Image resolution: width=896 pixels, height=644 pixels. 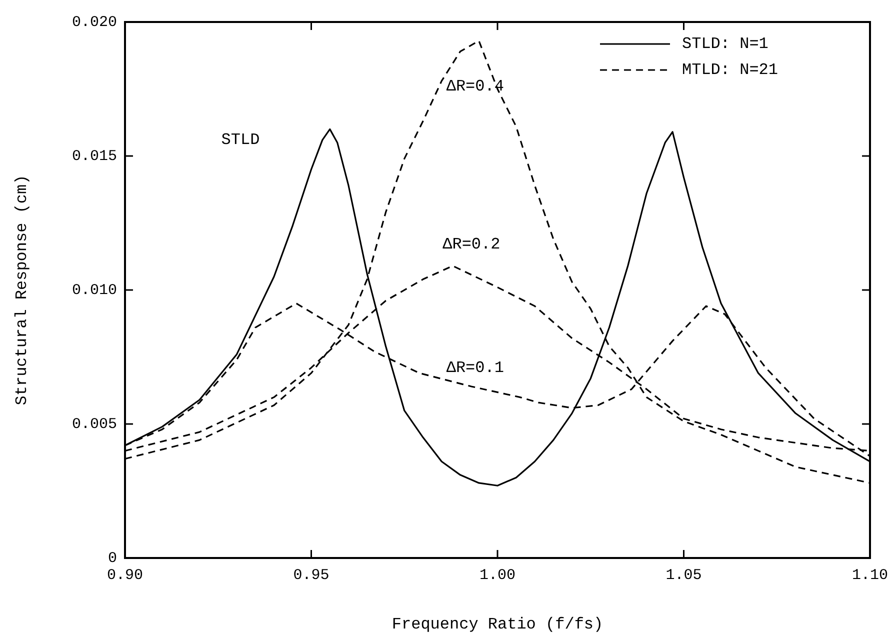 I want to click on y-tick-label: 0.015, so click(x=94, y=156).